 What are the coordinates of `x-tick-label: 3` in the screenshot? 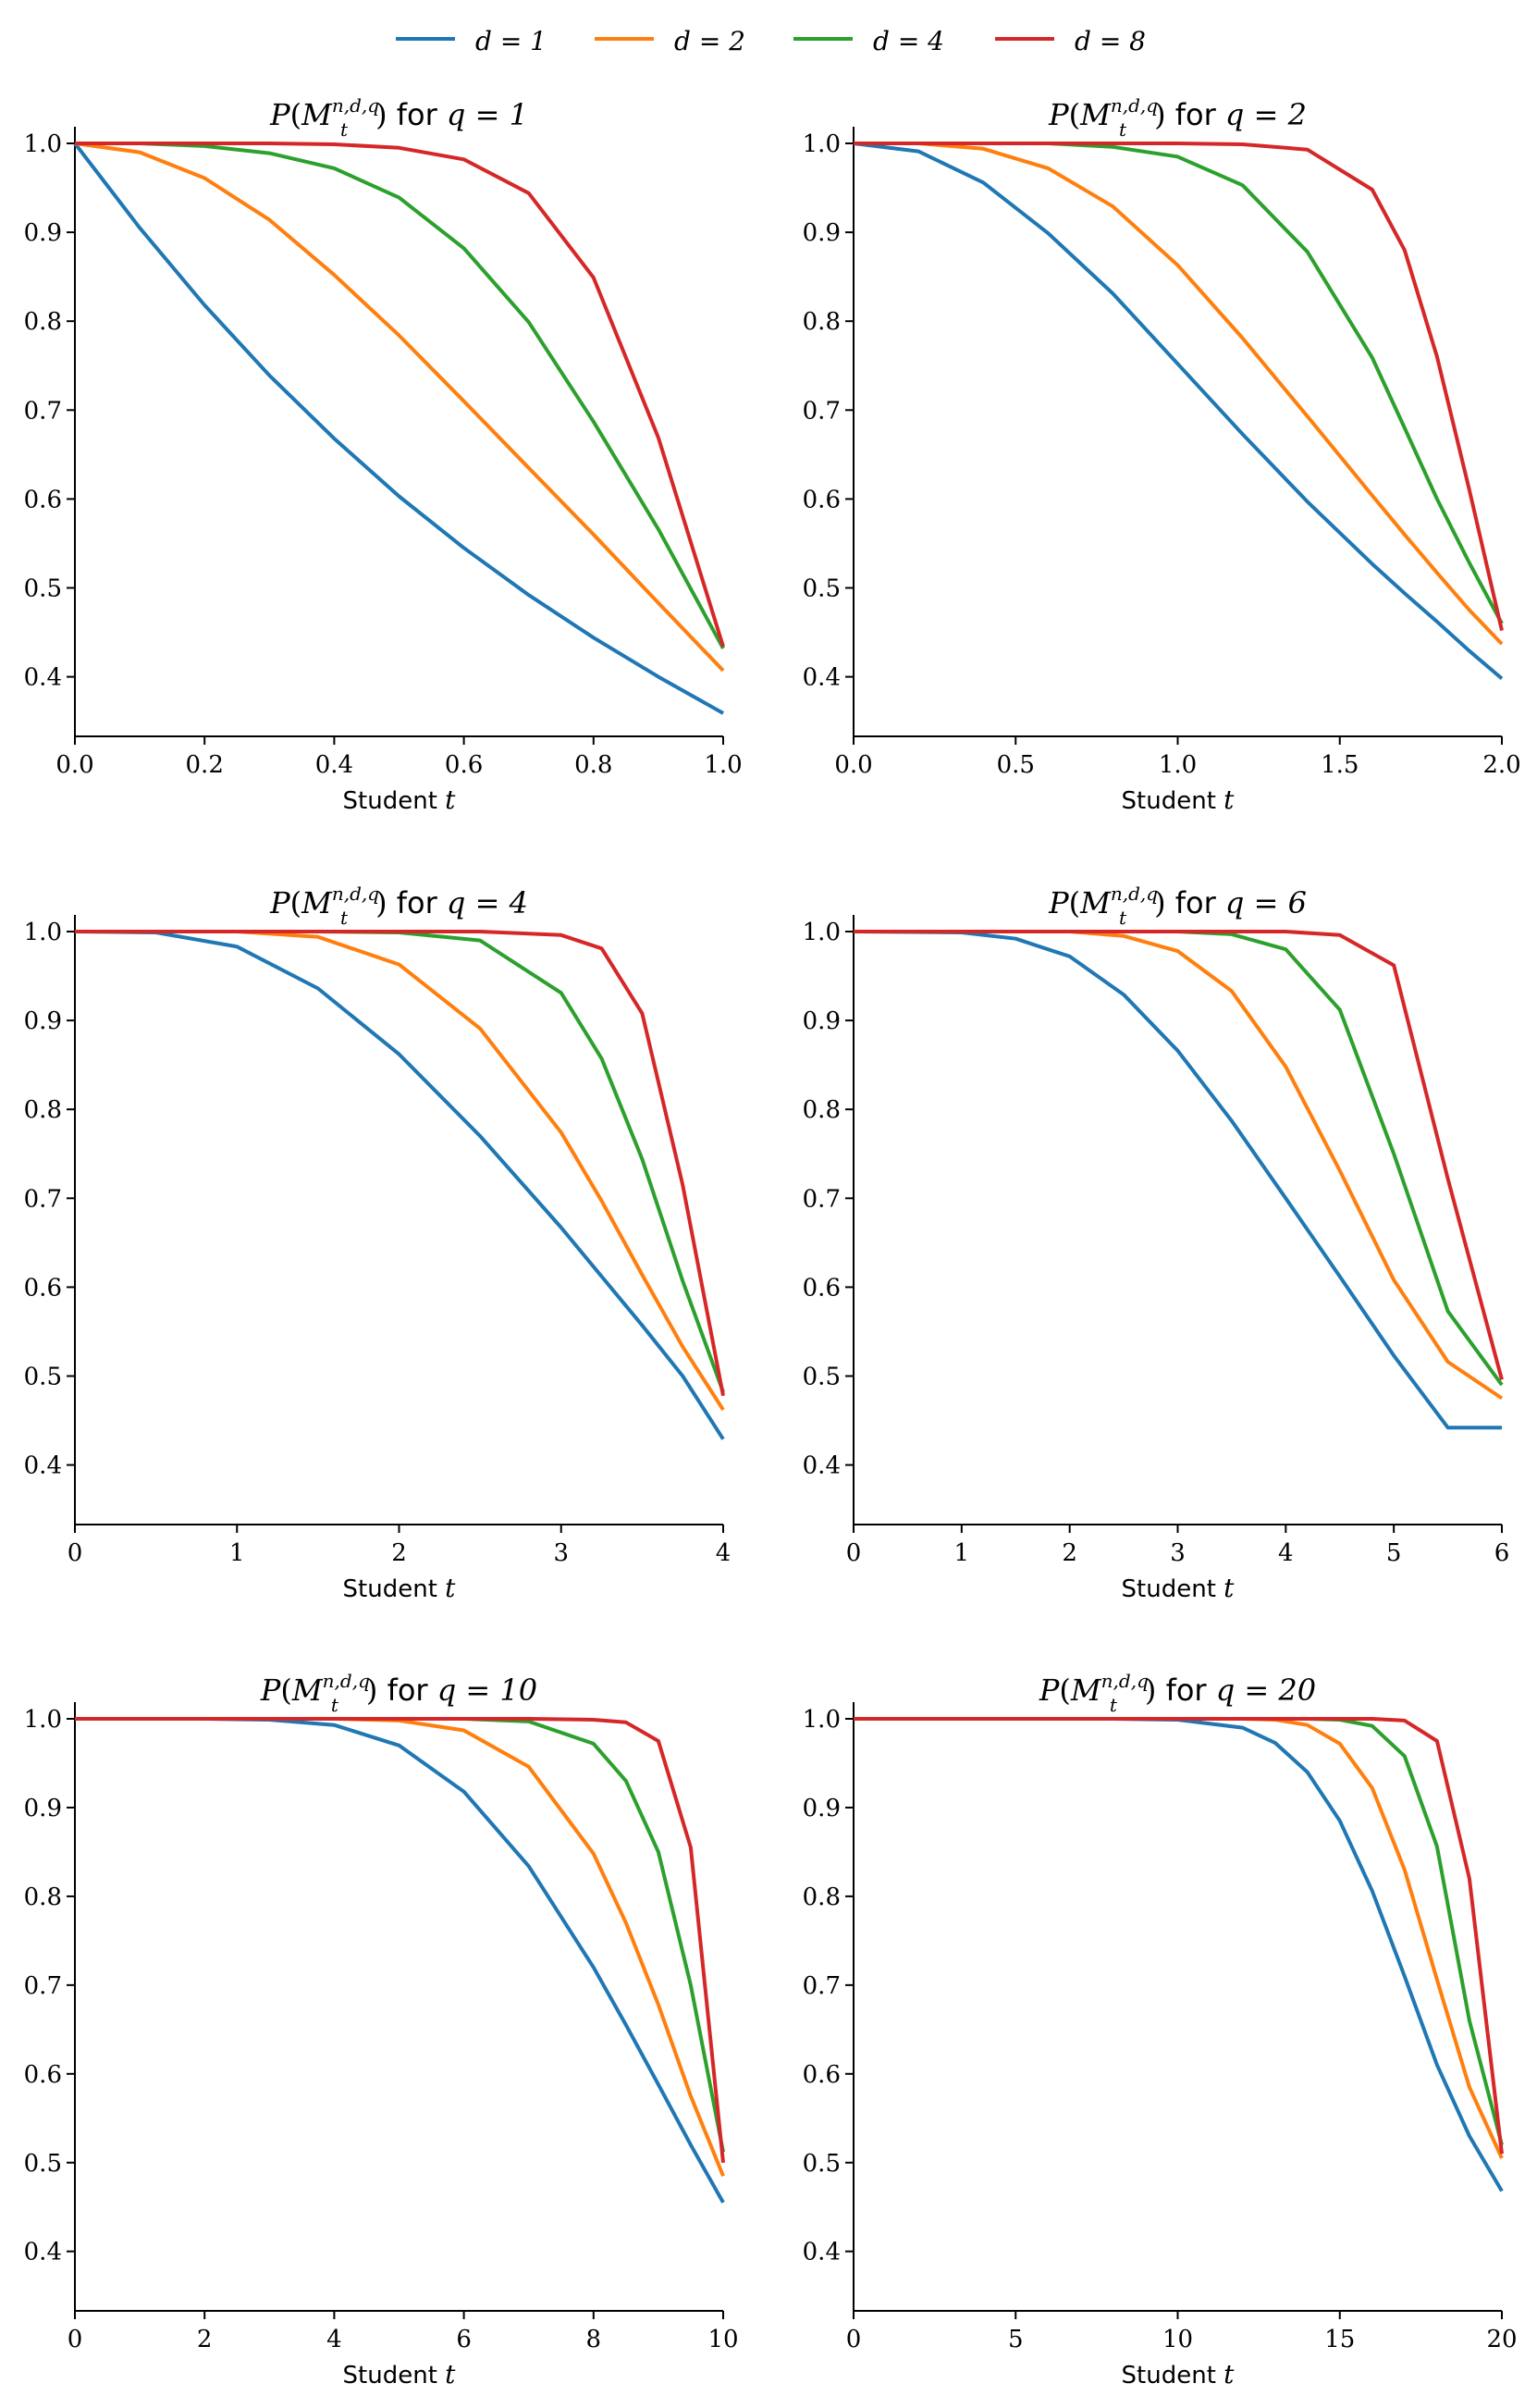 It's located at (561, 1553).